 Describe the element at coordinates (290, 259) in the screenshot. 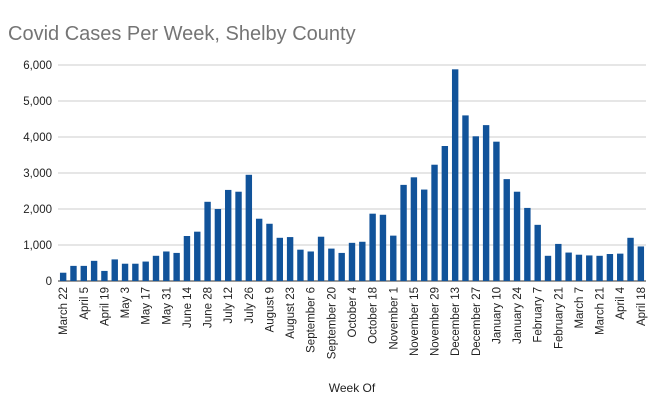

I see `bar: August 23: 1220` at that location.